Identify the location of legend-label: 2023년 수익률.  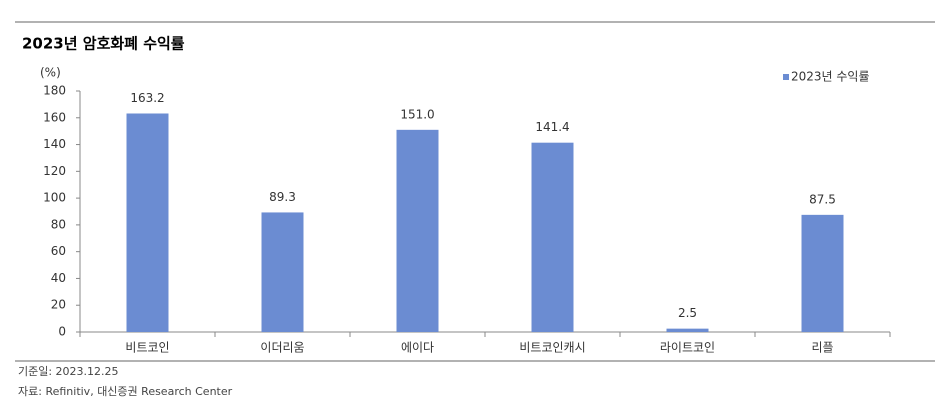
(830, 77).